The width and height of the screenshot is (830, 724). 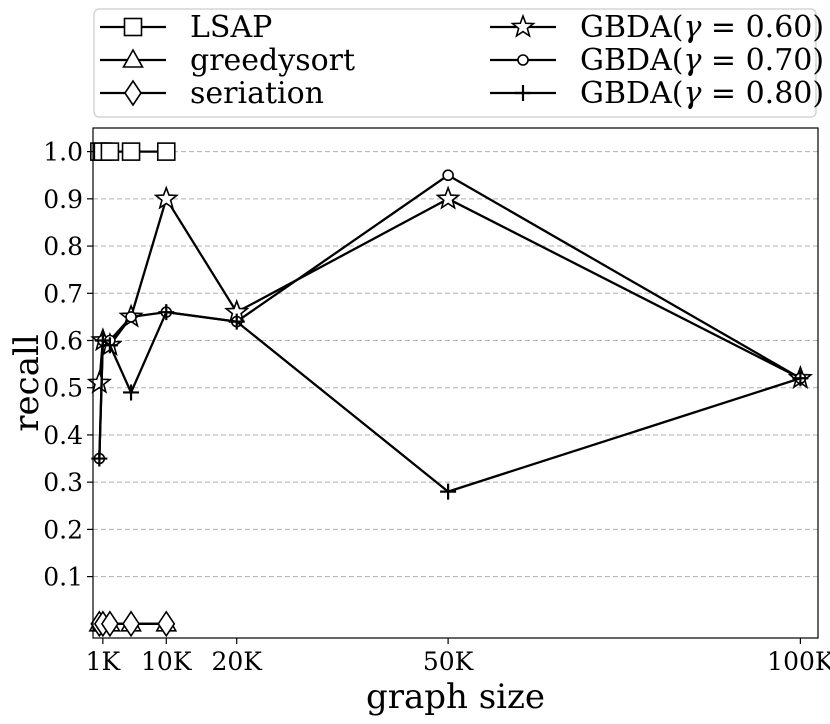 I want to click on legend-entry-gbda-0-80: GBDA(γ = 0.80), so click(x=657, y=93).